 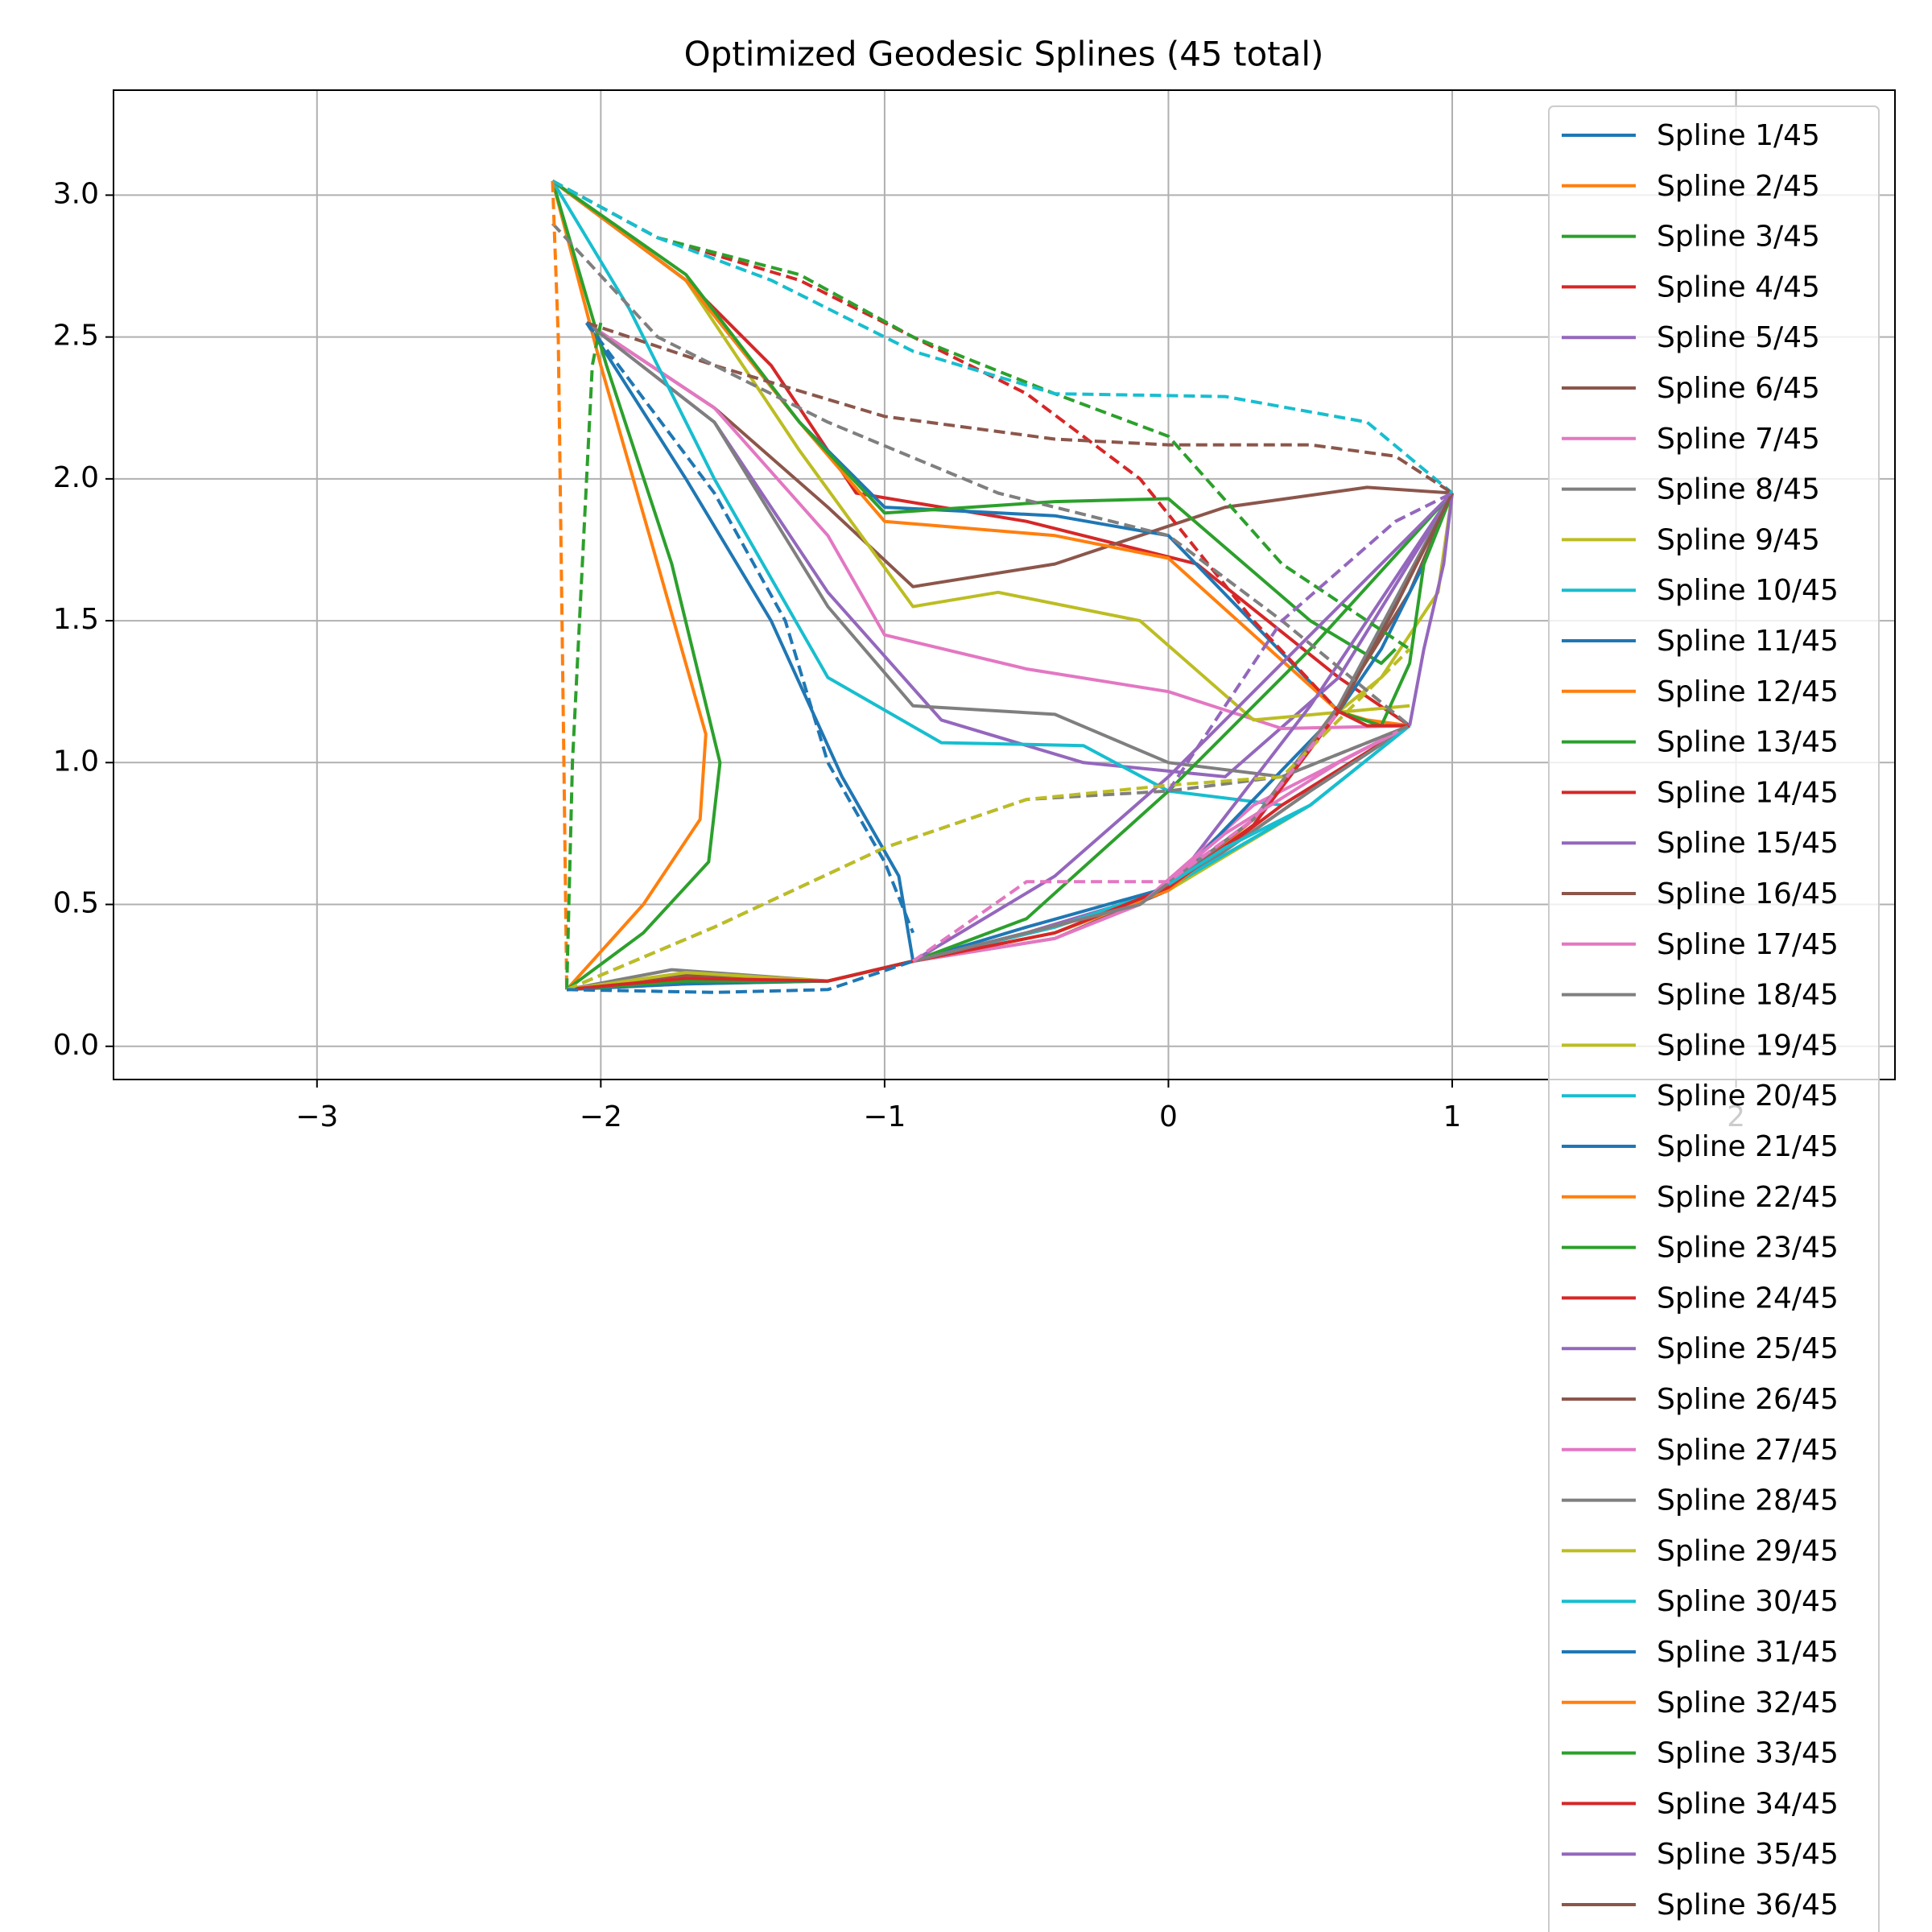 I want to click on x-tick-label: −3, so click(x=316, y=1116).